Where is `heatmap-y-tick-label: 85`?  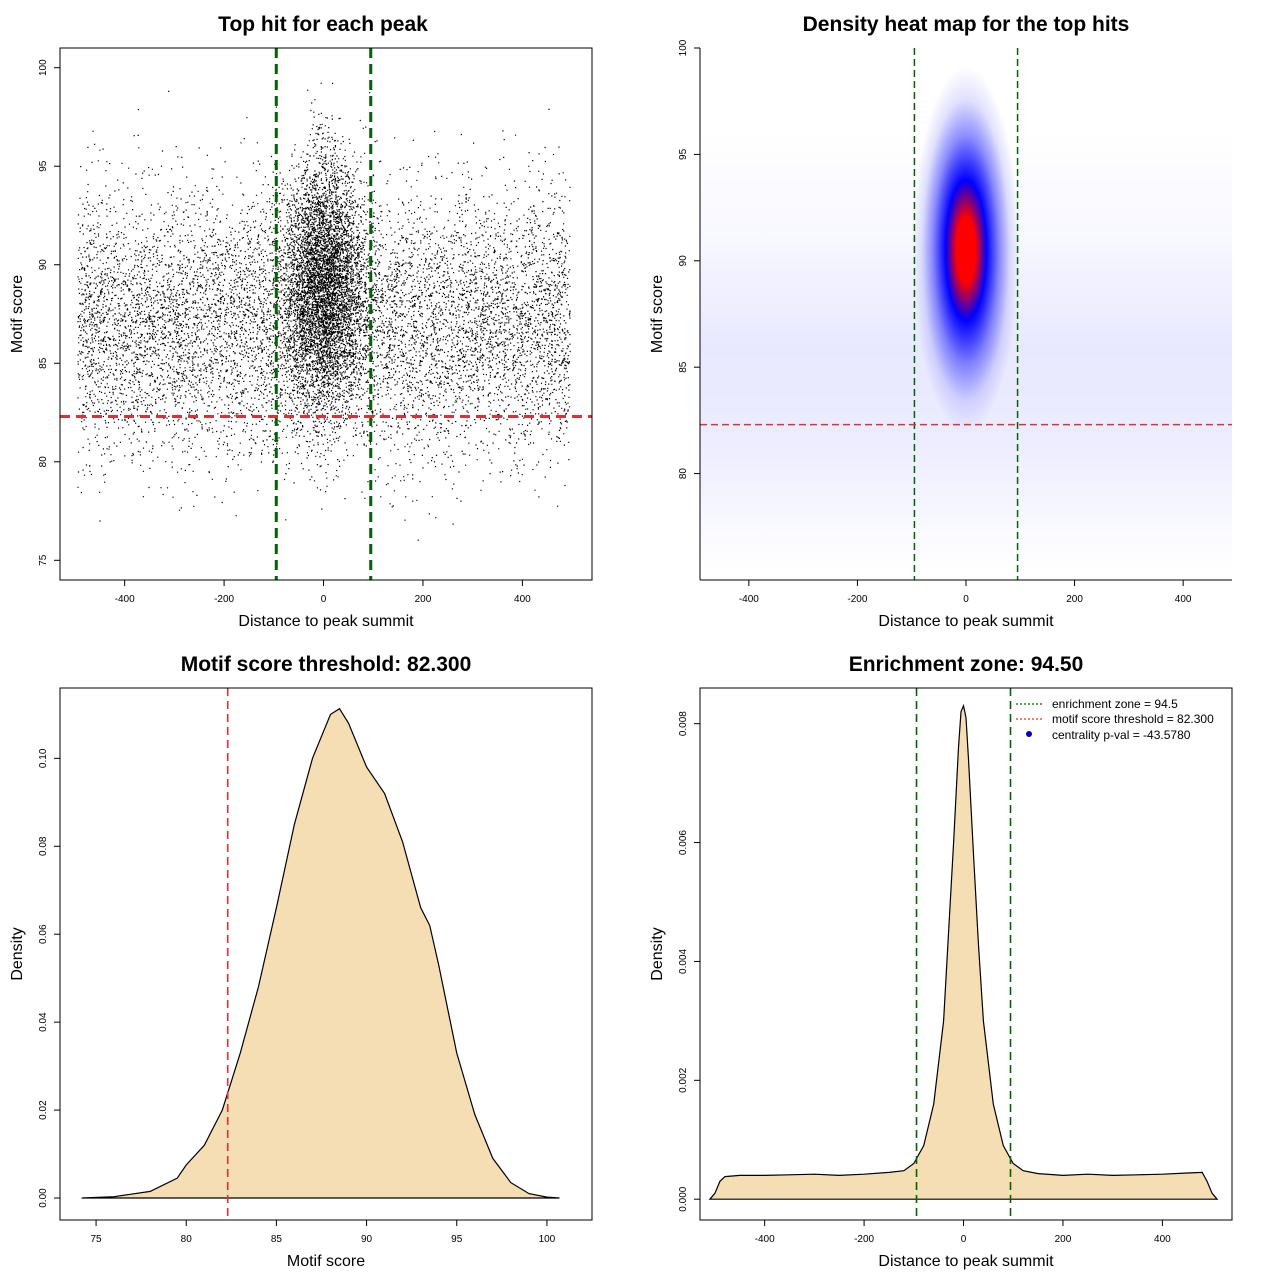 heatmap-y-tick-label: 85 is located at coordinates (683, 367).